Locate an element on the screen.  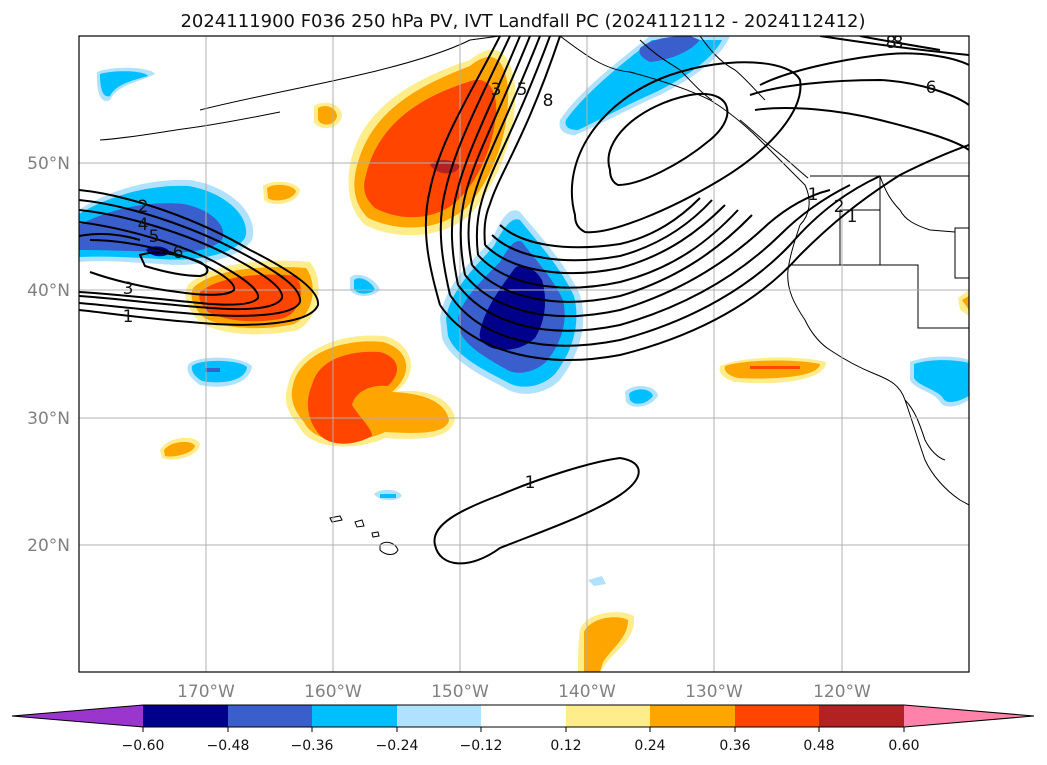
colorbar-ticks is located at coordinates (523, 729).